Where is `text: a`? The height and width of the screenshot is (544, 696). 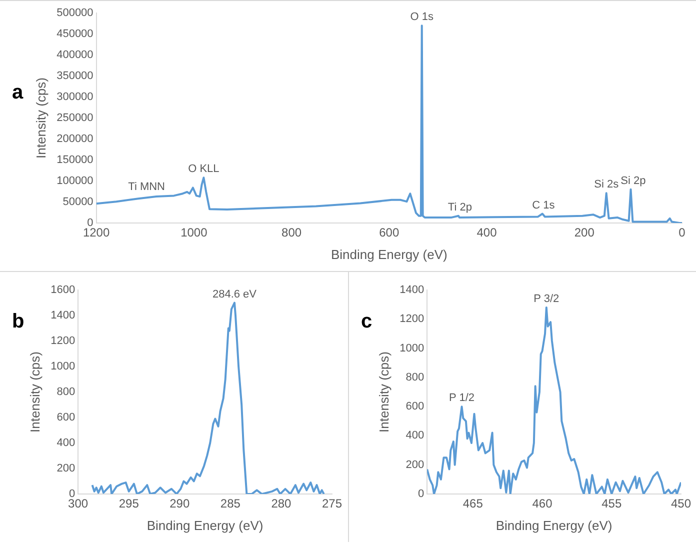
text: a is located at coordinates (18, 93).